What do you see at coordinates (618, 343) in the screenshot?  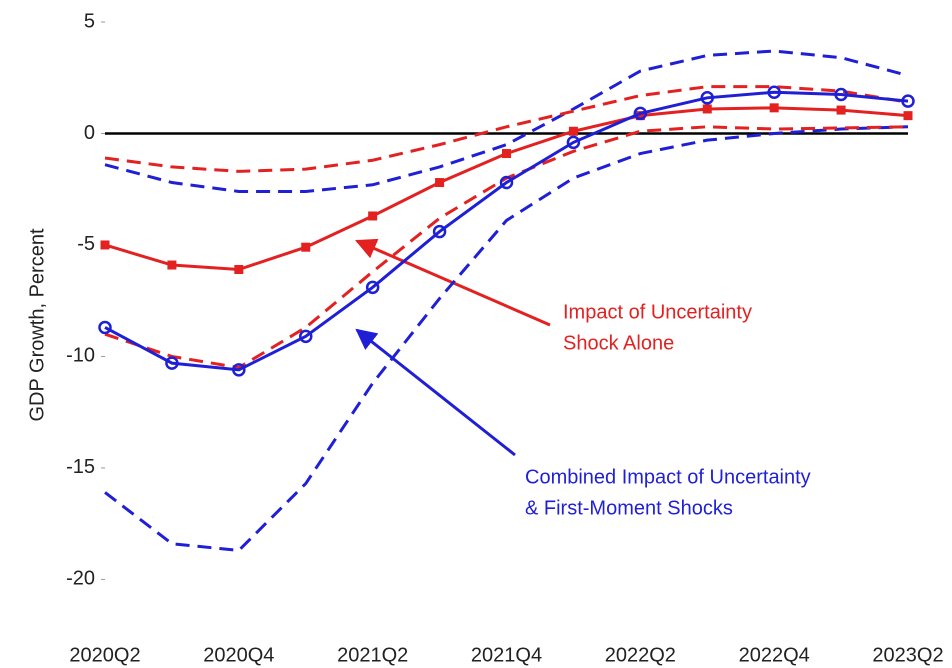 I see `annotation: Shock Alone` at bounding box center [618, 343].